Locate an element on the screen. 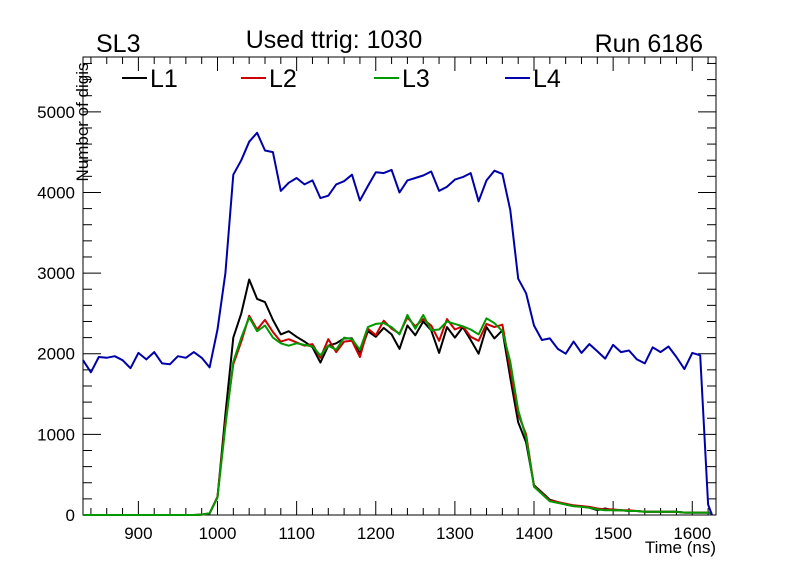 This screenshot has height=572, width=796. legend-label-l3: L3 is located at coordinates (416, 79).